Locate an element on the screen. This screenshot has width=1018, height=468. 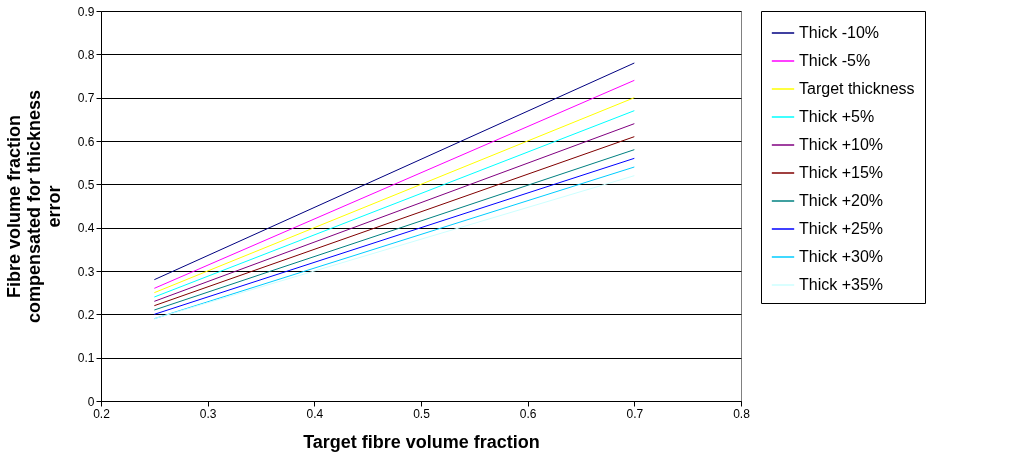
y-tick-label: 0.6 is located at coordinates (86, 141).